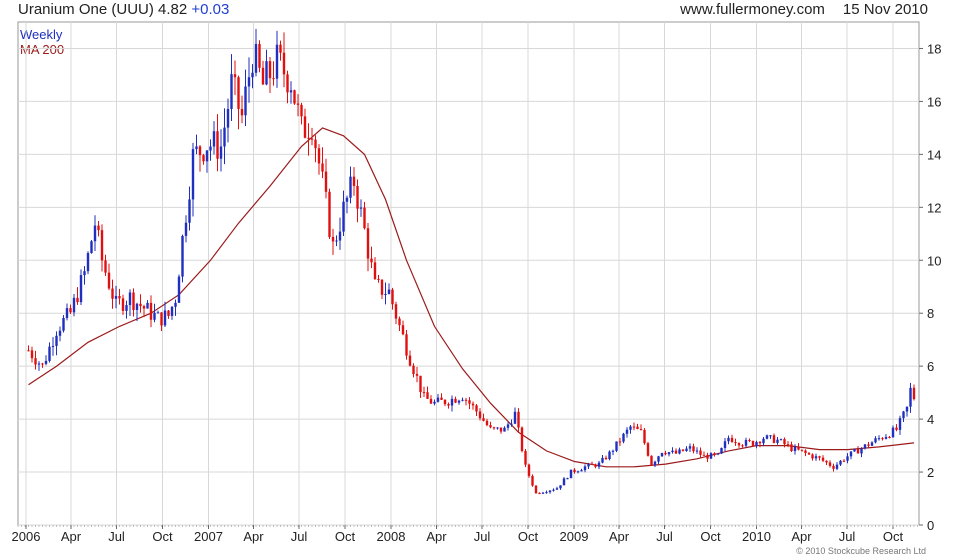 The image size is (980, 560). Describe the element at coordinates (752, 9) in the screenshot. I see `website-link: www.fullermoney.com` at that location.